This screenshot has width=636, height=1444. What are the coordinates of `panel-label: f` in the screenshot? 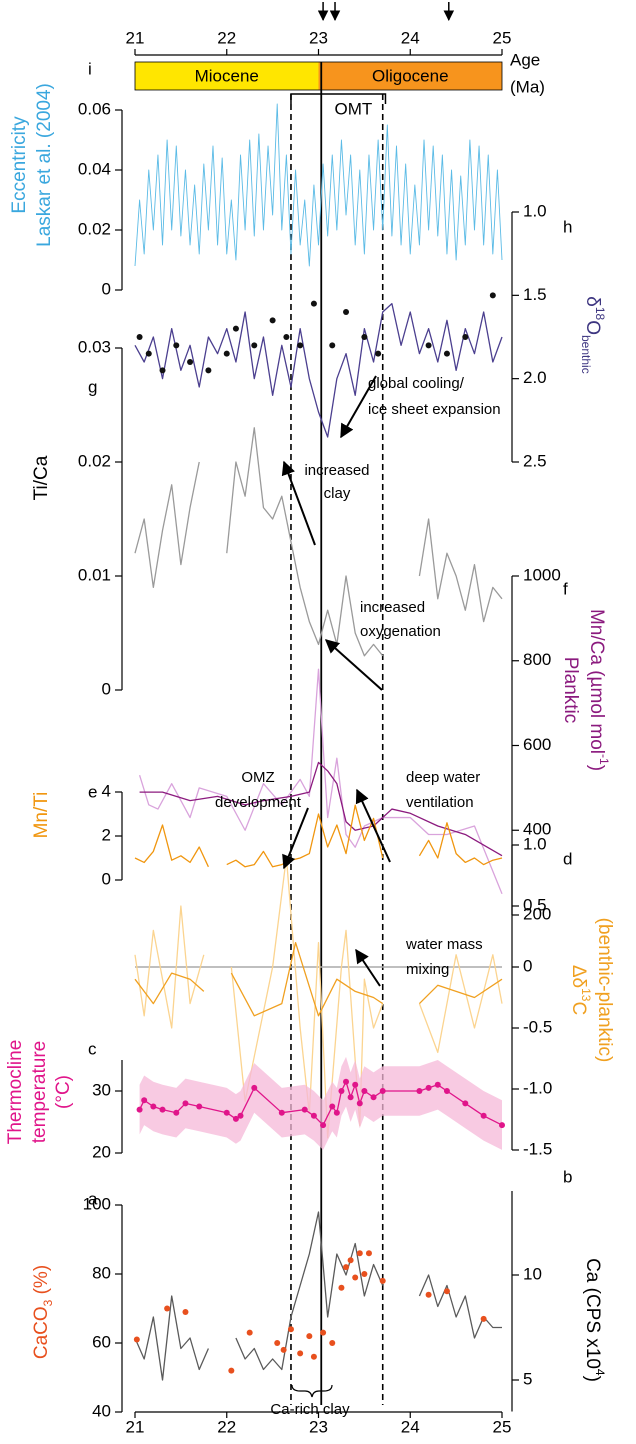 It's located at (565, 588).